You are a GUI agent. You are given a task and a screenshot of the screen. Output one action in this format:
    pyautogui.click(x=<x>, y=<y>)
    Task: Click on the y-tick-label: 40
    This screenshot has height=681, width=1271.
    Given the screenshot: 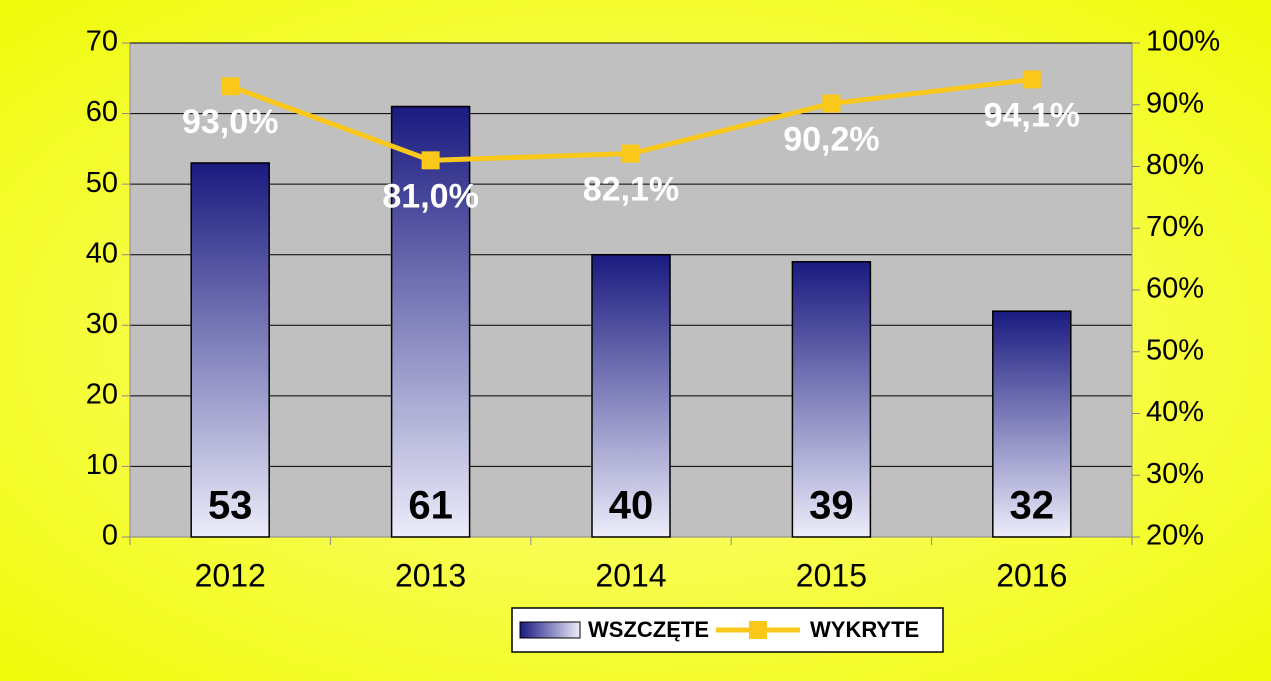 What is the action you would take?
    pyautogui.click(x=102, y=253)
    